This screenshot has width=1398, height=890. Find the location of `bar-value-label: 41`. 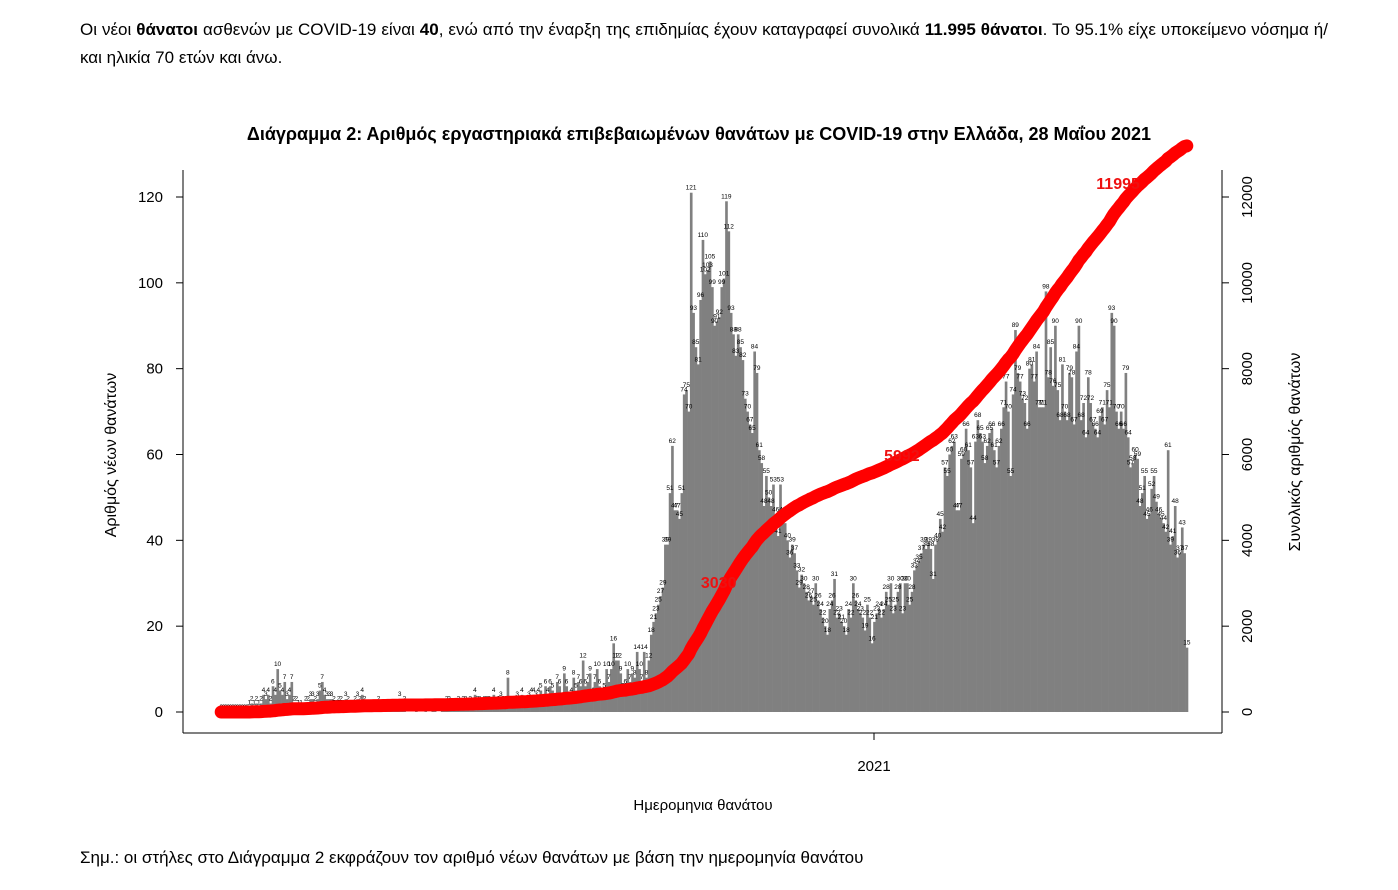

bar-value-label: 41 is located at coordinates (1173, 531).